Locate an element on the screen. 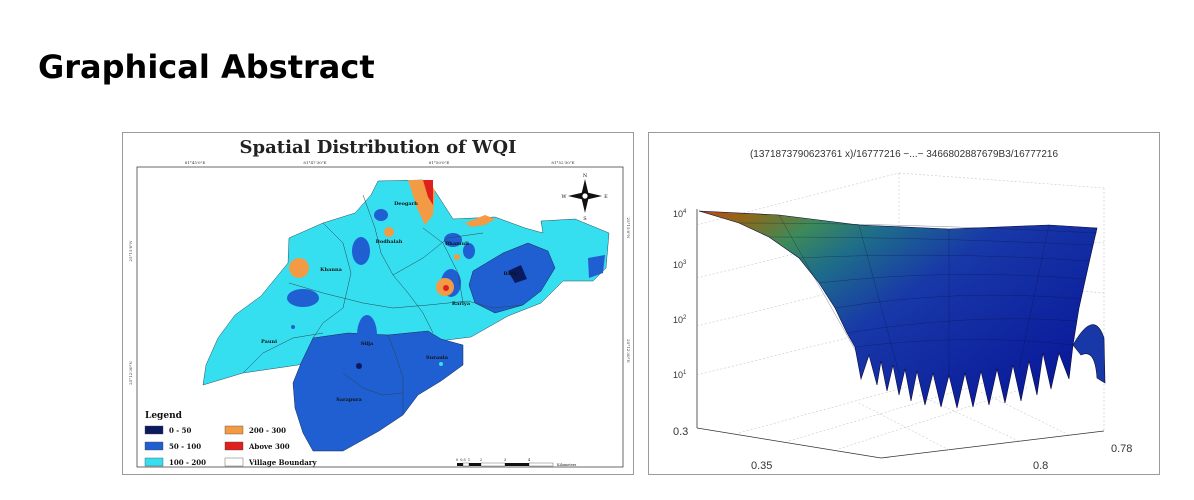  village-label: Deogarh is located at coordinates (406, 204).